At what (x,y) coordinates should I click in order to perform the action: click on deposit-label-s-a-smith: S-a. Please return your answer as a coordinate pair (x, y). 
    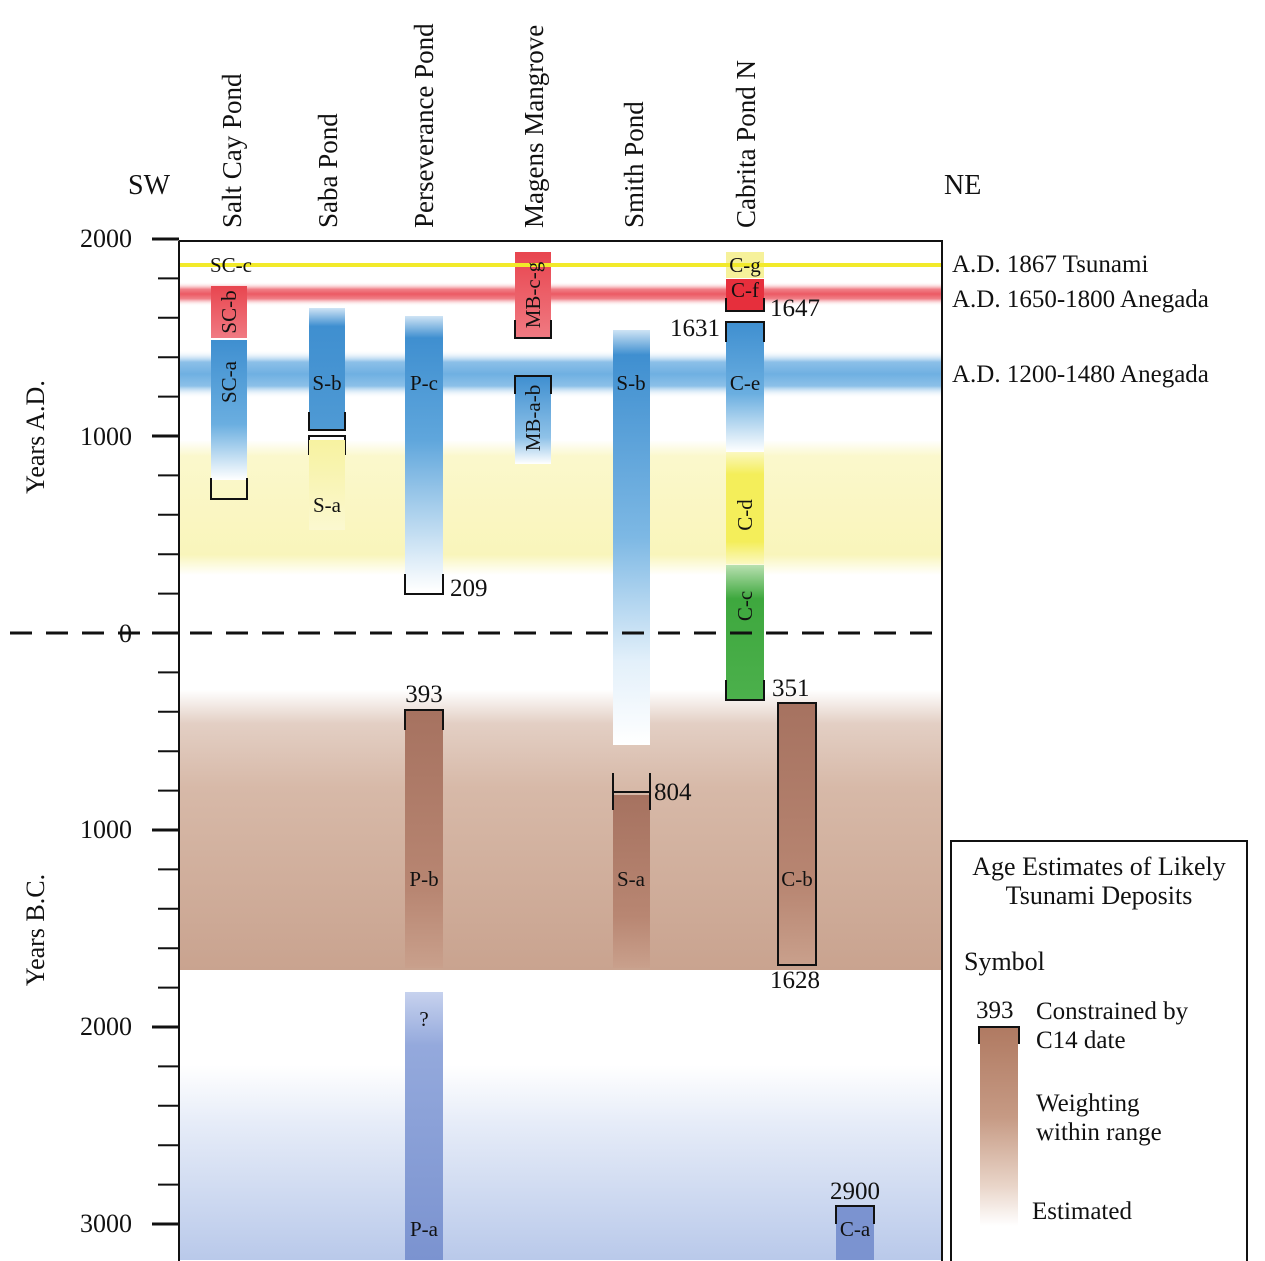
    Looking at the image, I should click on (631, 879).